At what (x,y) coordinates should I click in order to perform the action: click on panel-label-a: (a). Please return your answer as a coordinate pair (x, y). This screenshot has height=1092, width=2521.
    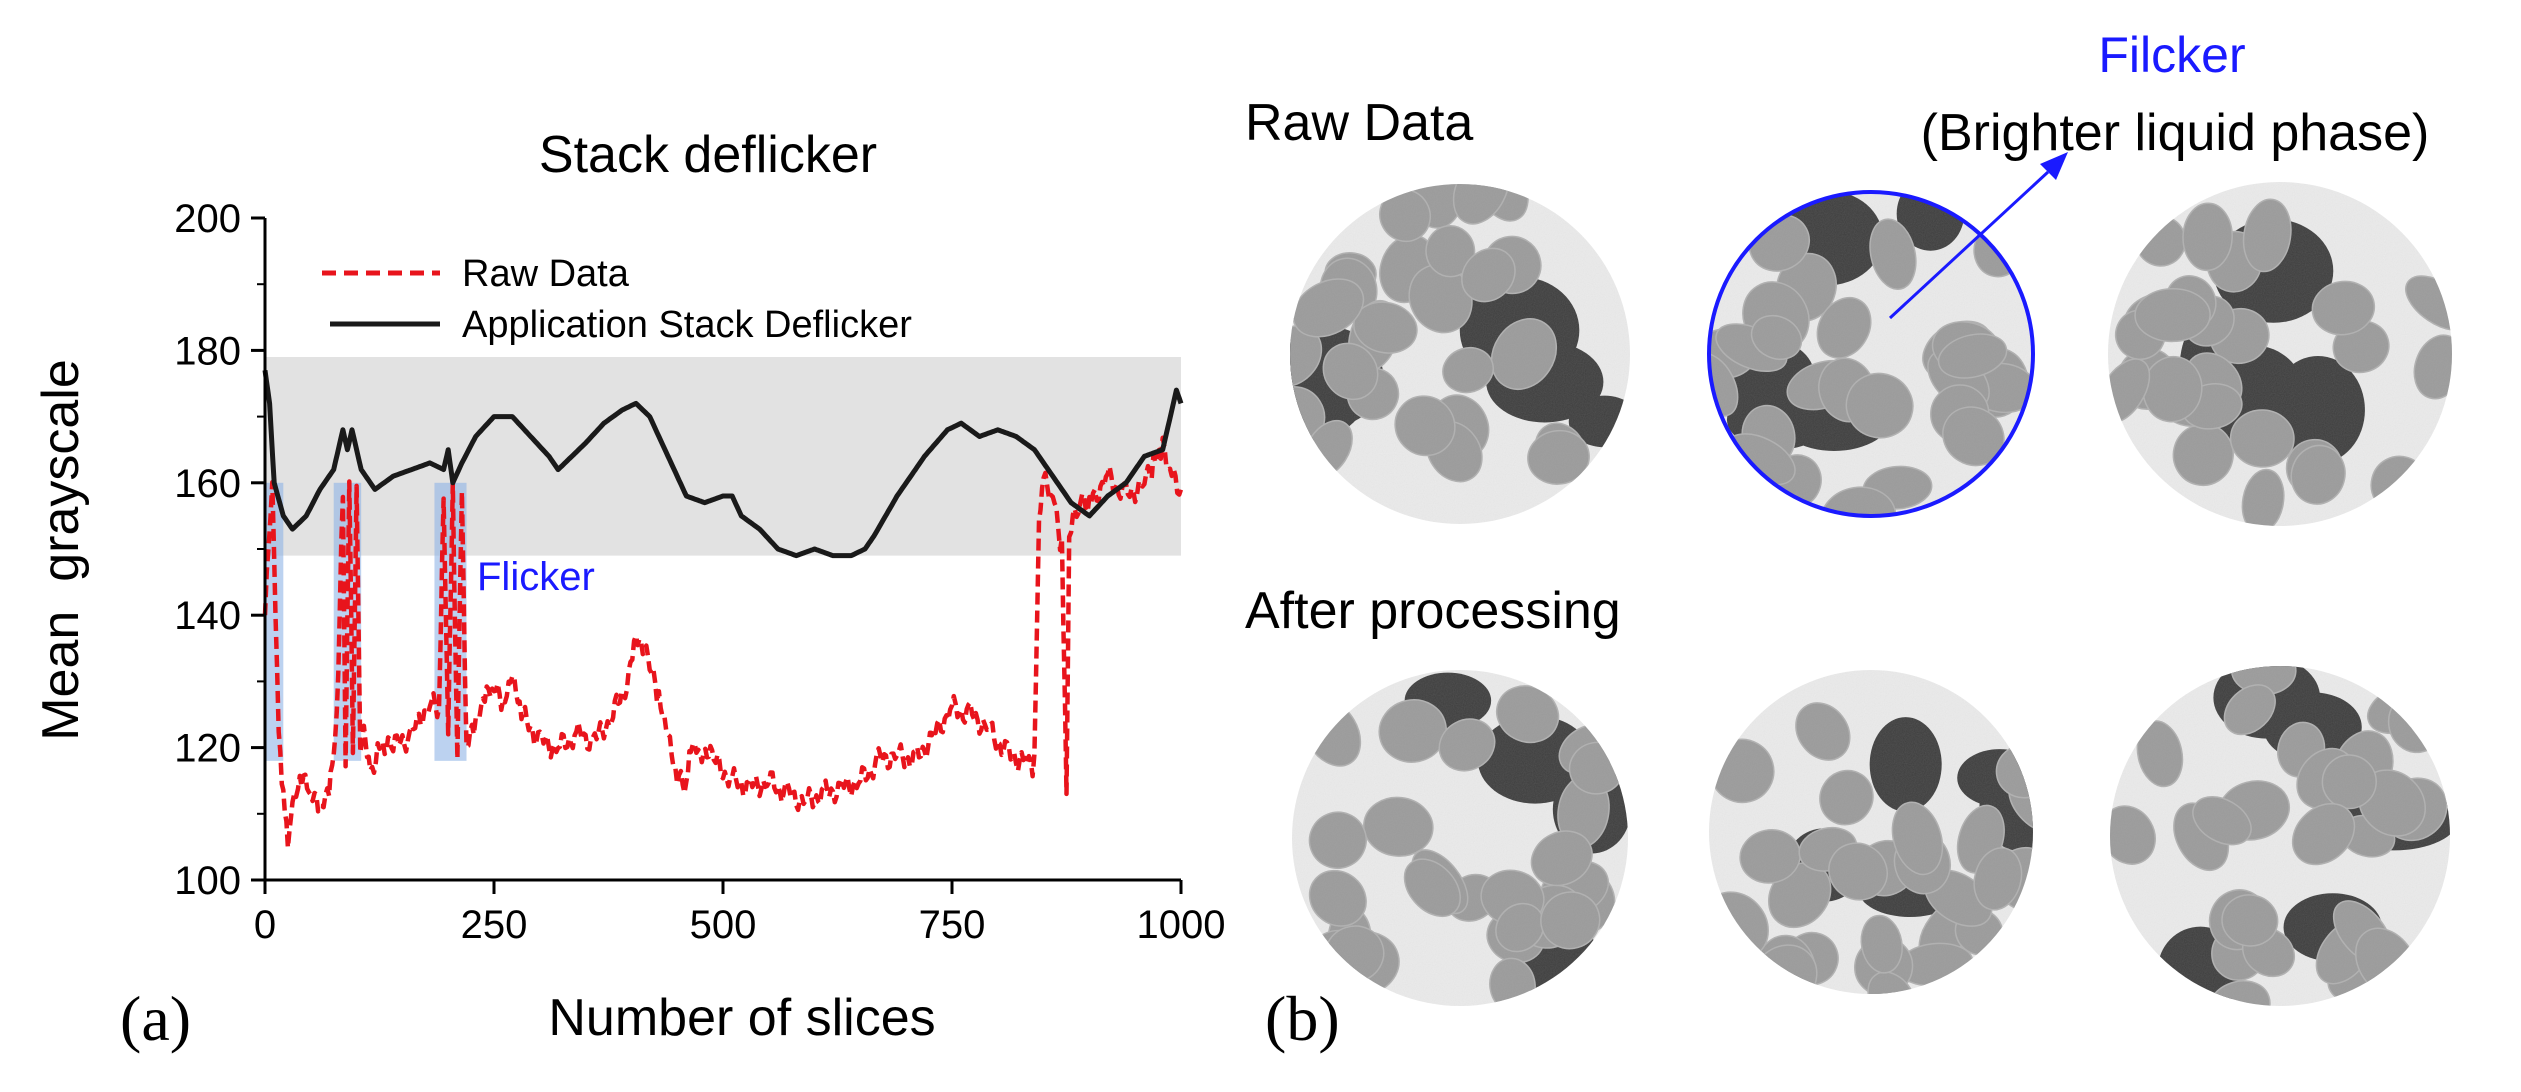
    Looking at the image, I should click on (155, 1018).